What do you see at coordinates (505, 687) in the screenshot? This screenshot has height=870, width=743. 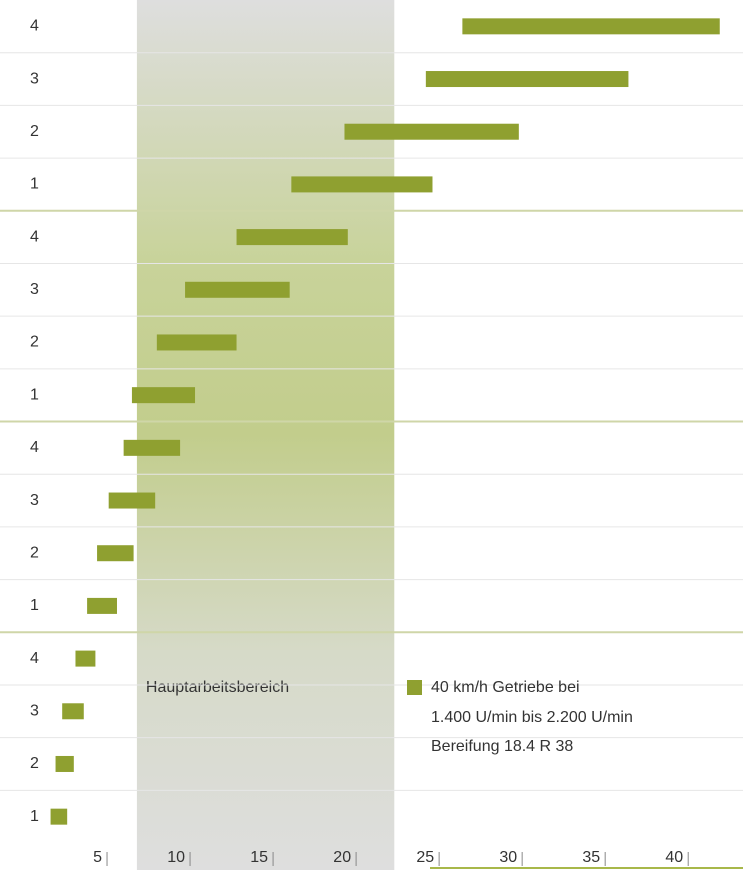 I see `legend-label: 40 km/h Getriebe bei` at bounding box center [505, 687].